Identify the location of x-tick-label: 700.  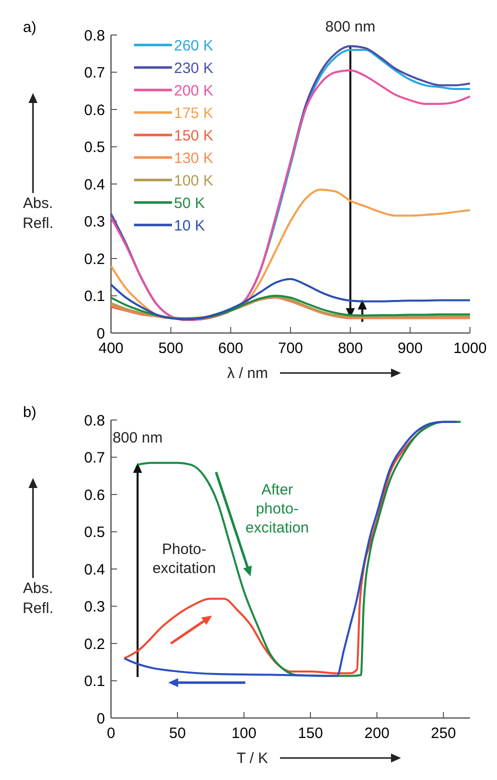
(291, 348).